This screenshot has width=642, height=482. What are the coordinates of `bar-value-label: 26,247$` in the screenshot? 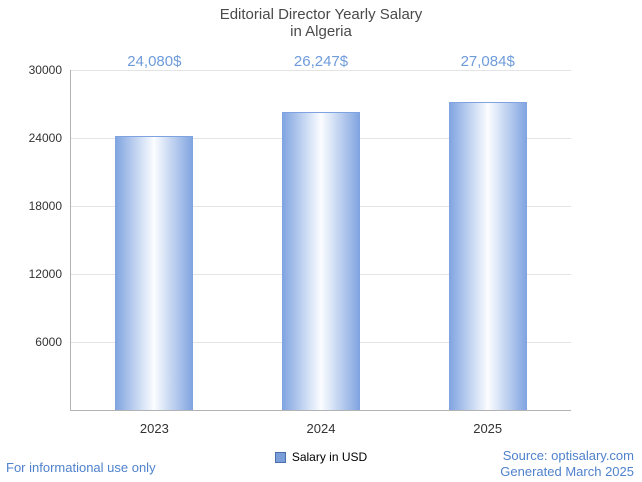 It's located at (321, 61).